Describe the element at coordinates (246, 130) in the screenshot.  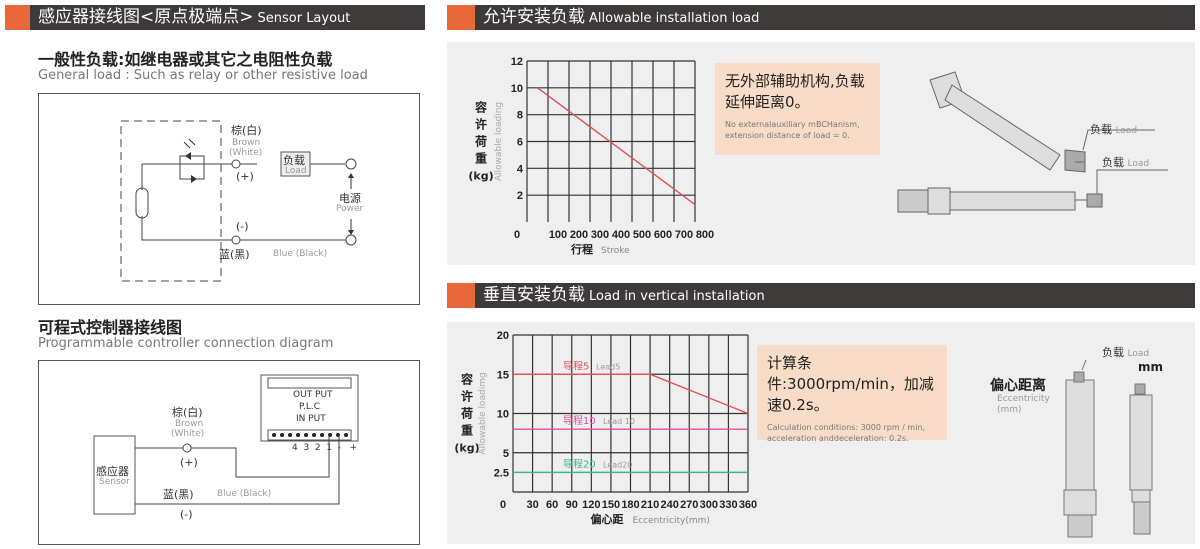
I see `brown-wire-label: 棕(白)` at that location.